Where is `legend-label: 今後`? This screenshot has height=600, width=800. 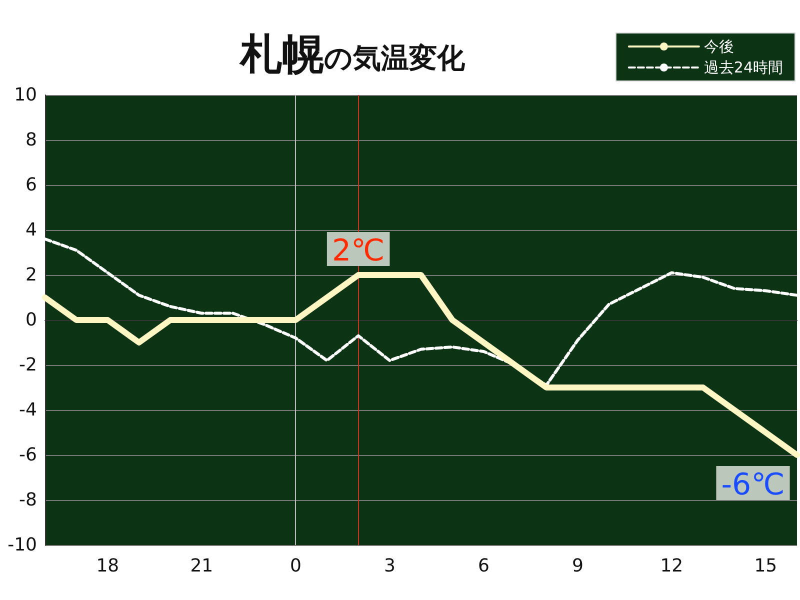
legend-label: 今後 is located at coordinates (719, 47).